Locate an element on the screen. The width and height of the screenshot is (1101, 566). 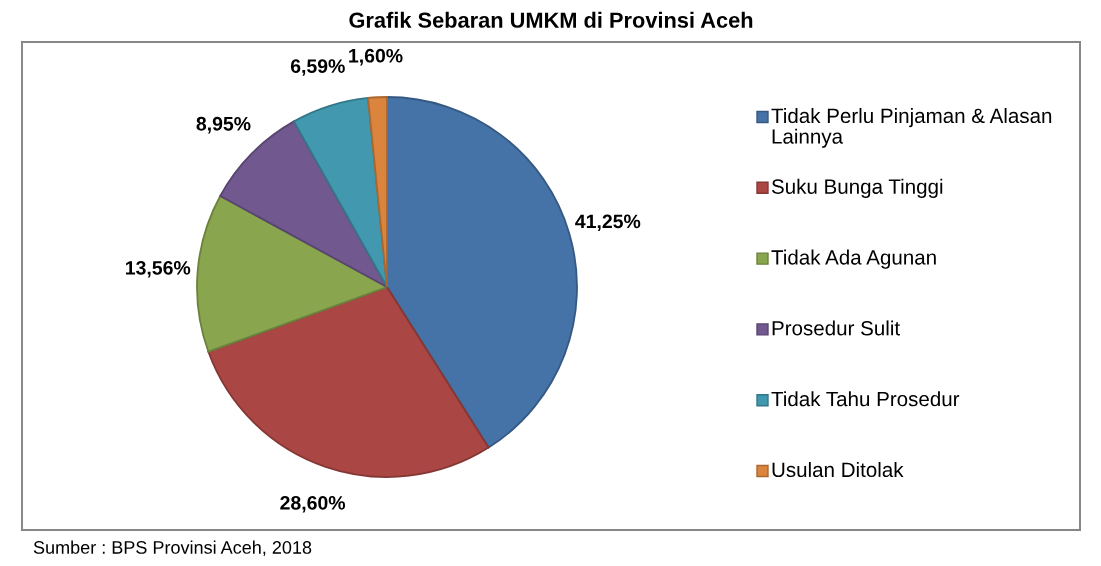
data-label: 6,59% is located at coordinates (317, 67).